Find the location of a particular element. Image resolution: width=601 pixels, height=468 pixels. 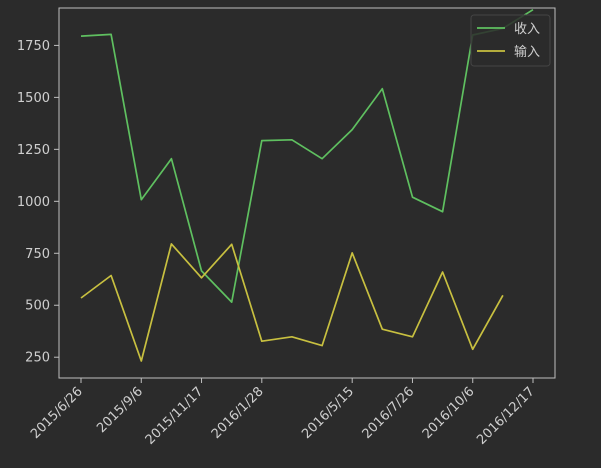

x-tick-label: 2015/9/6 is located at coordinates (120, 410).